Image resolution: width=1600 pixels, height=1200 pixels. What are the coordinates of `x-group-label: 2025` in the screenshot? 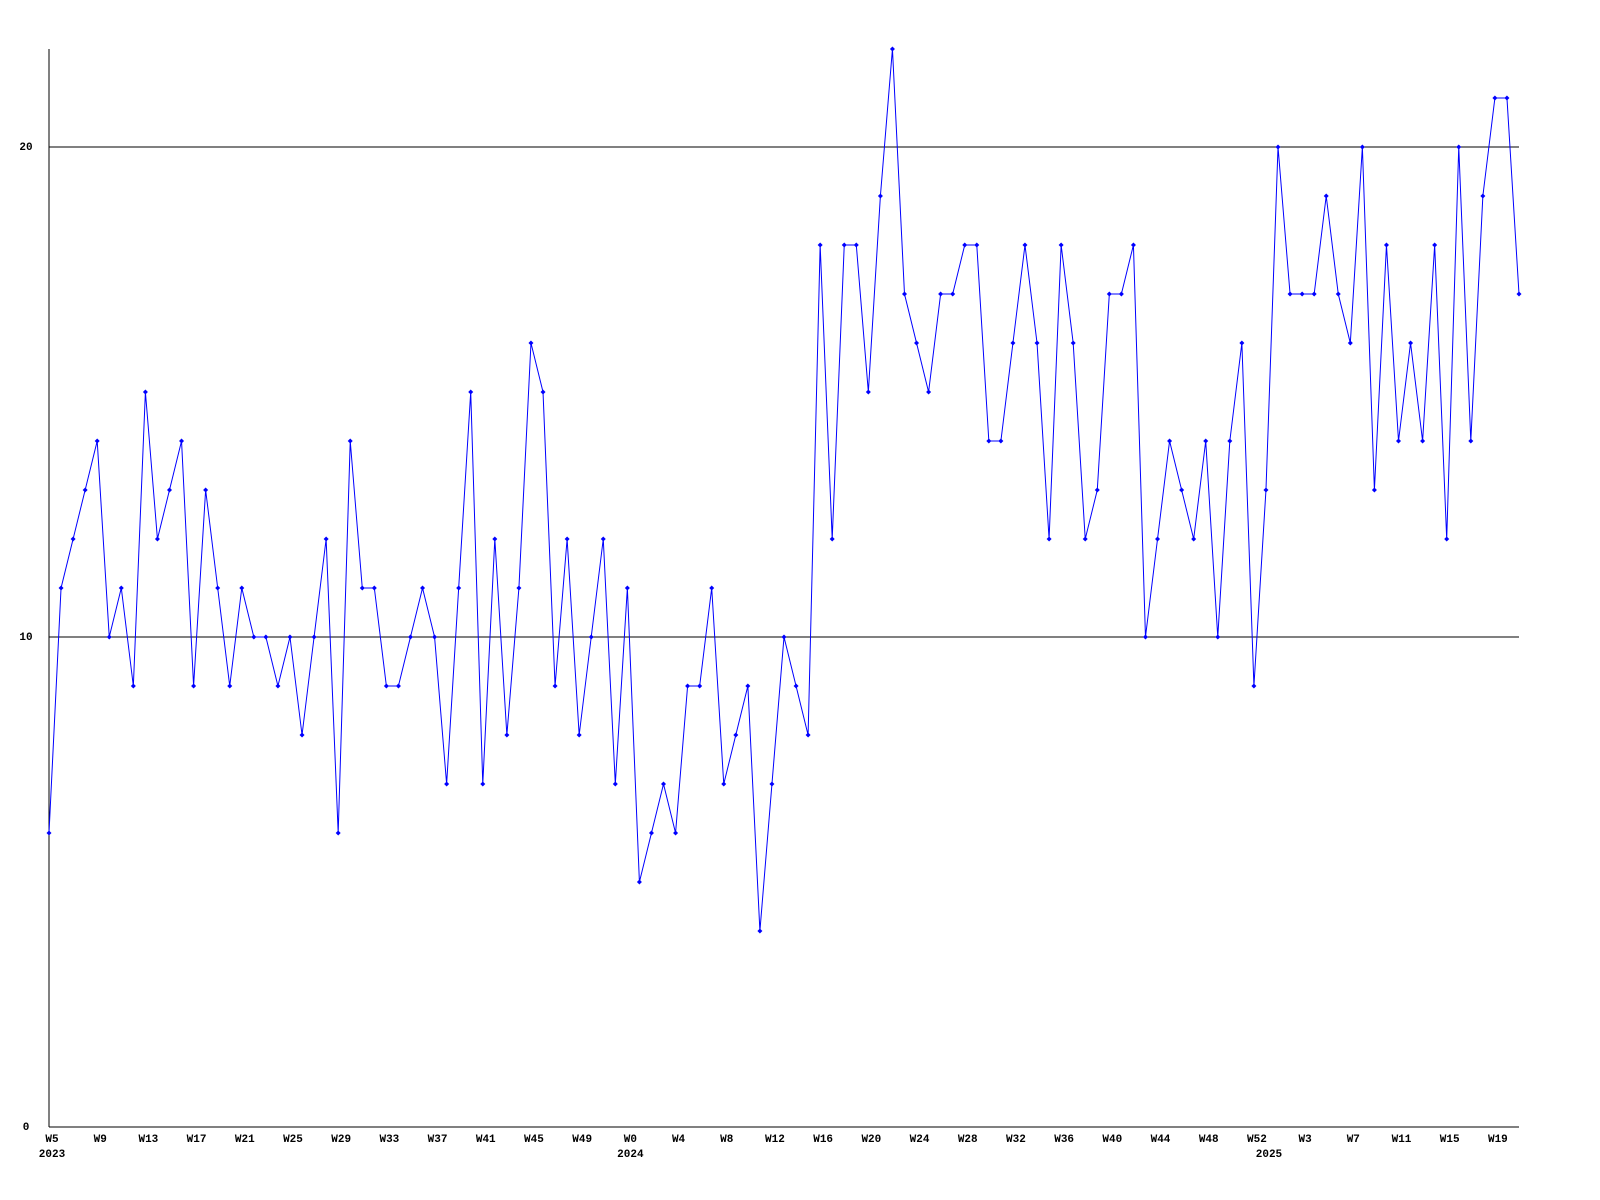 It's located at (1269, 1155).